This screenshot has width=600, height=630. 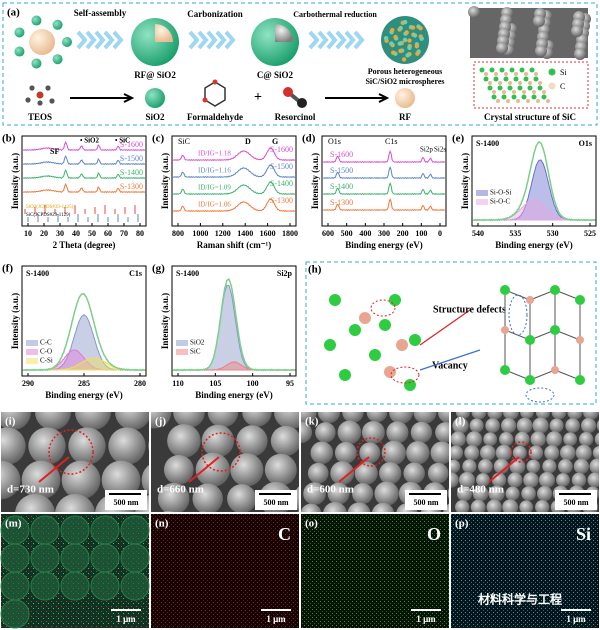 What do you see at coordinates (281, 166) in the screenshot?
I see `series-label: S-1500` at bounding box center [281, 166].